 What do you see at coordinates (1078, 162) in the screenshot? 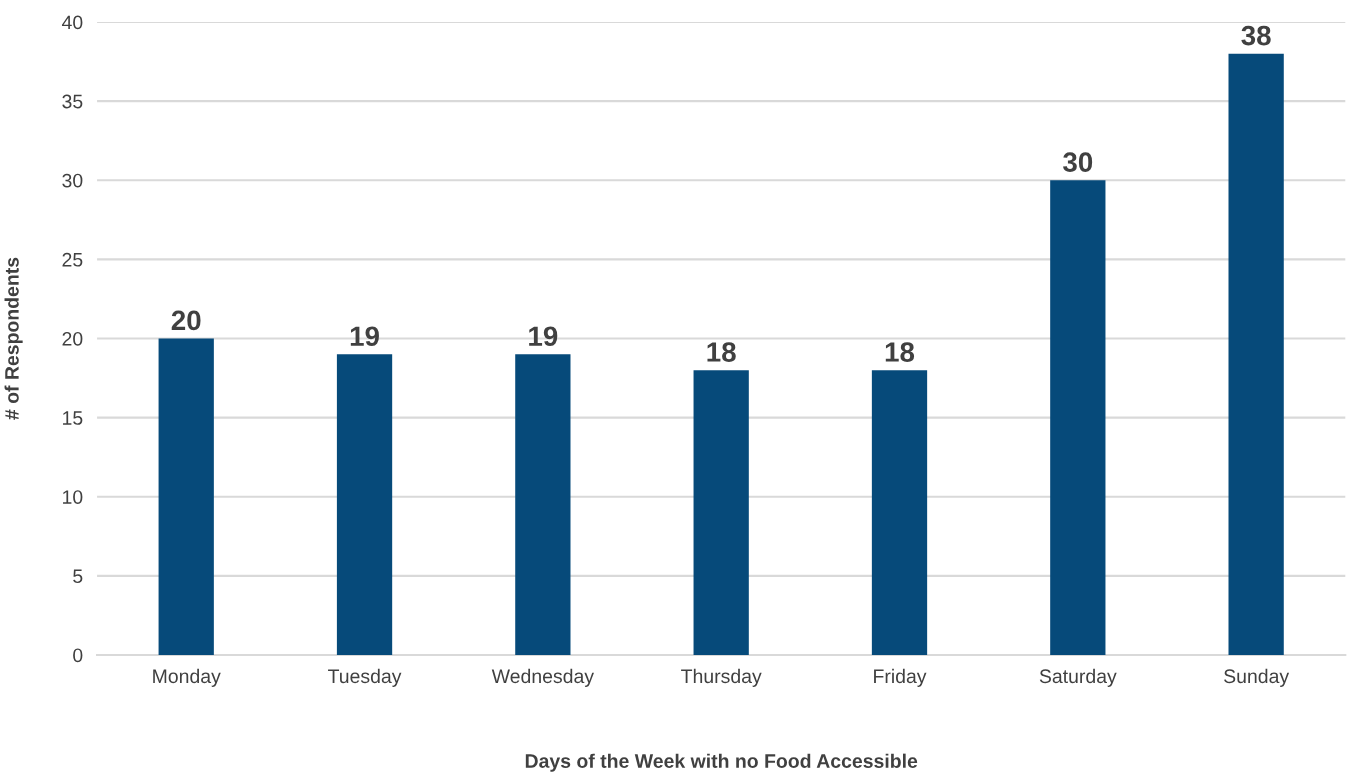
I see `data-label: 30` at bounding box center [1078, 162].